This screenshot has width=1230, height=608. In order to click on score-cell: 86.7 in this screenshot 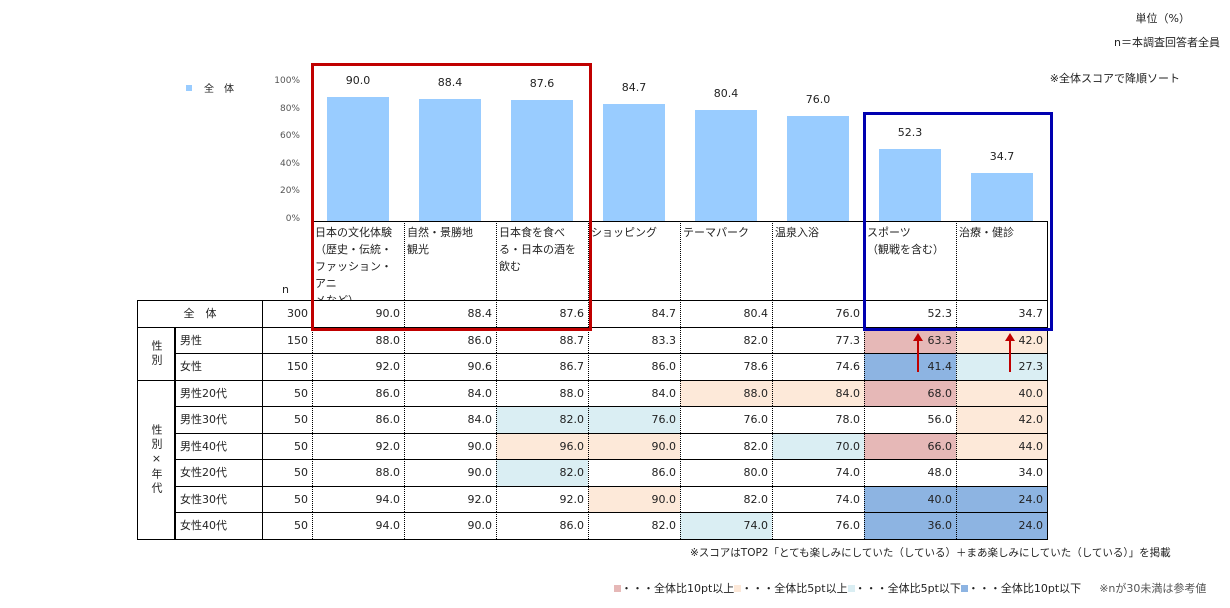, I will do `click(542, 366)`.